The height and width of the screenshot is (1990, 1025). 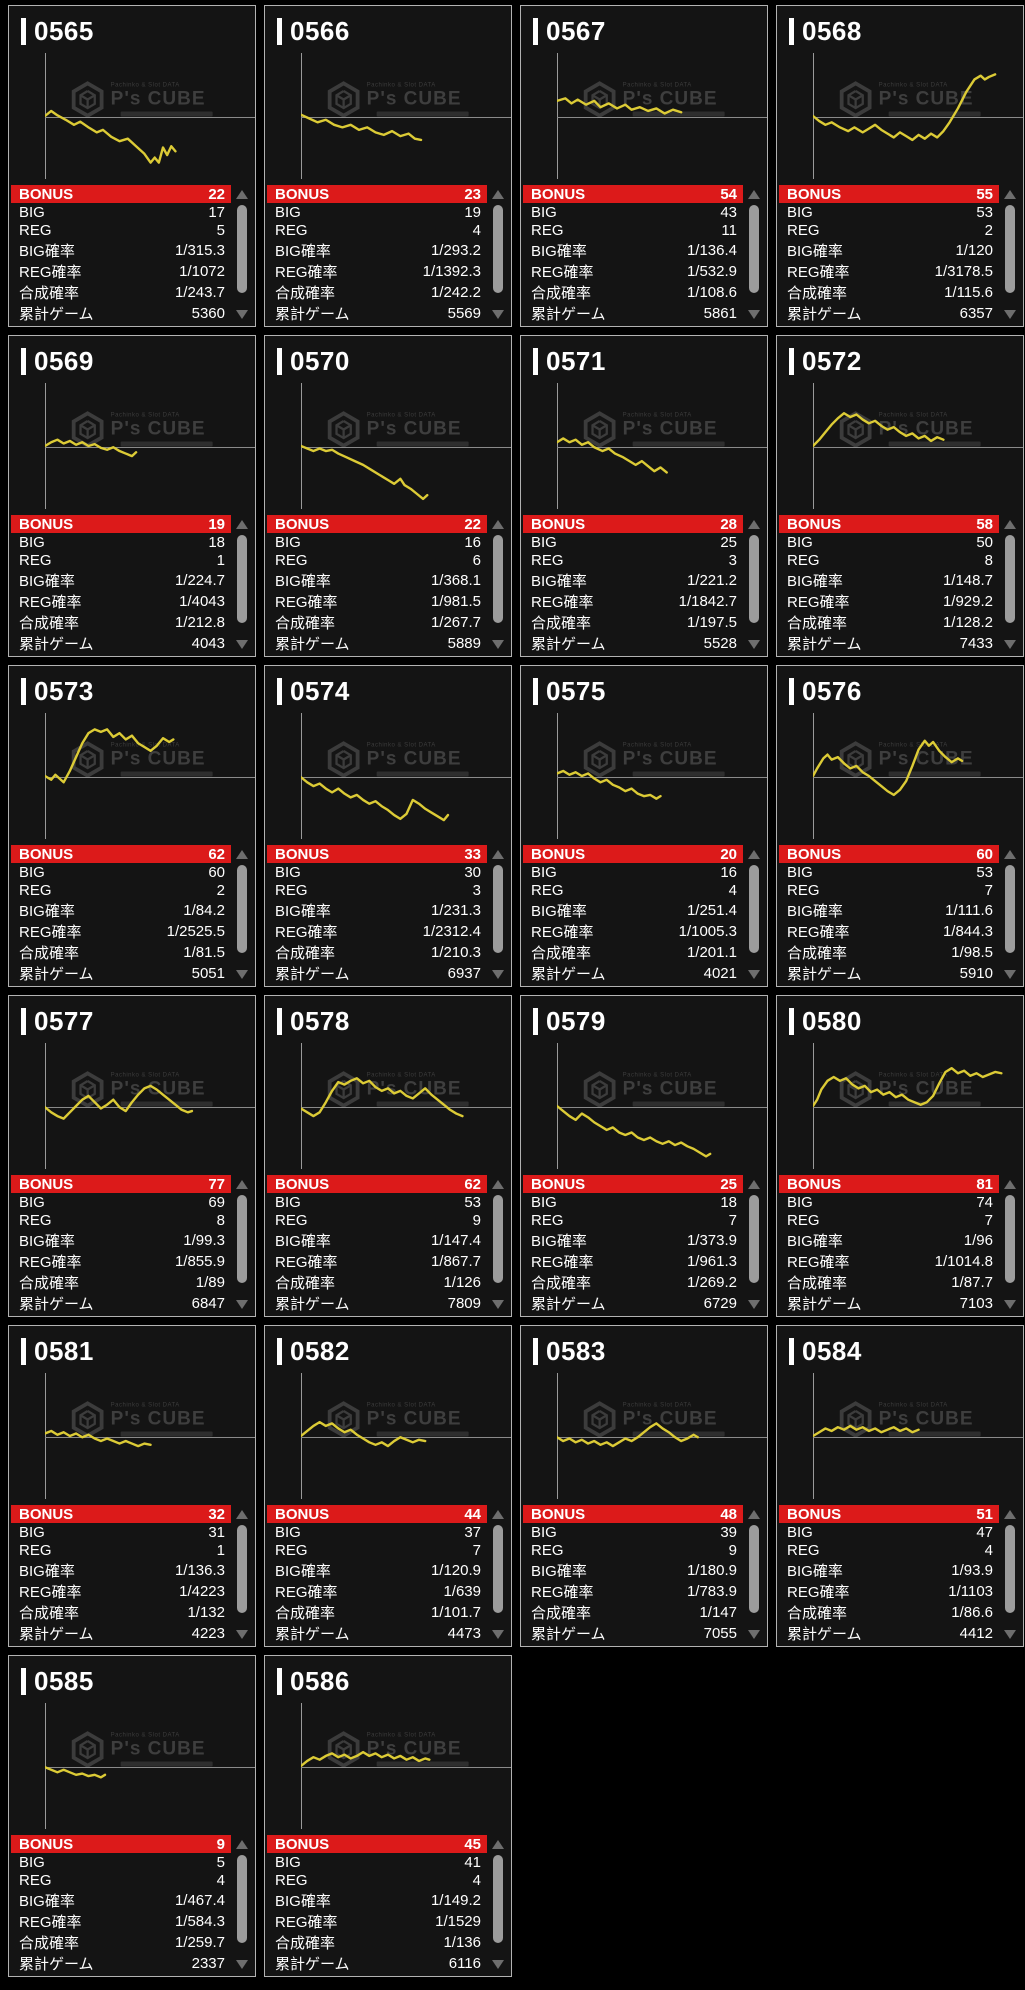 I want to click on machine-card: 0577 Pachinko & Slot DATA P's CUBE, so click(x=132, y=1156).